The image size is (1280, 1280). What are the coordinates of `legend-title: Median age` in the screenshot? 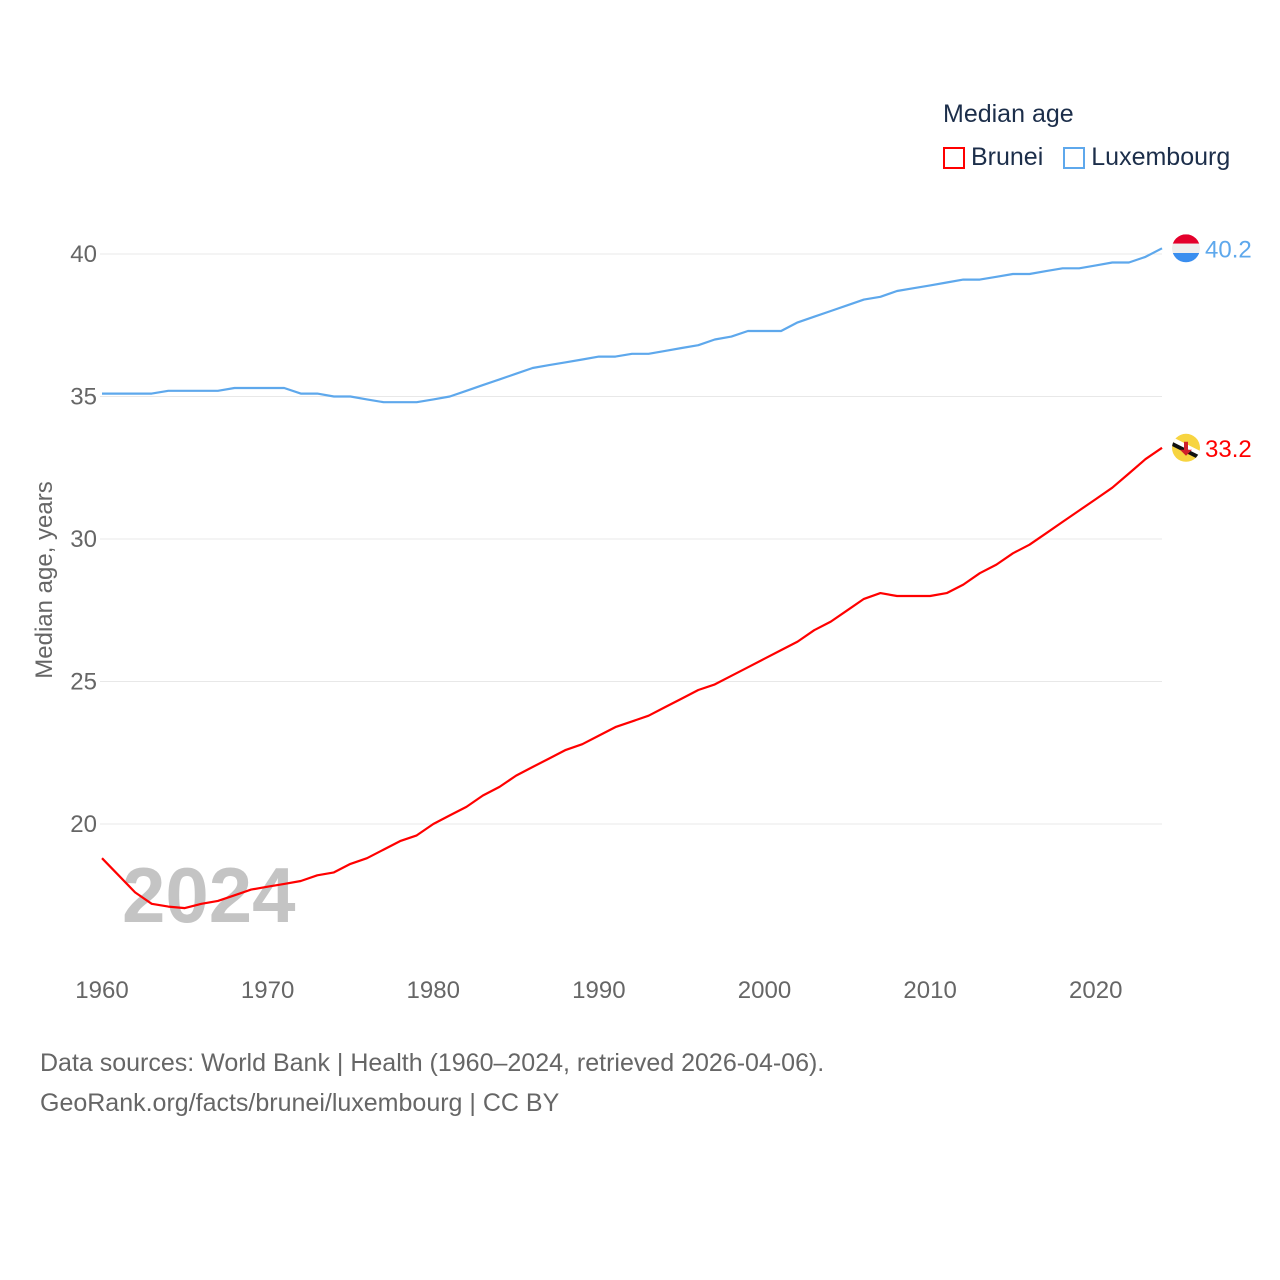 It's located at (1008, 114).